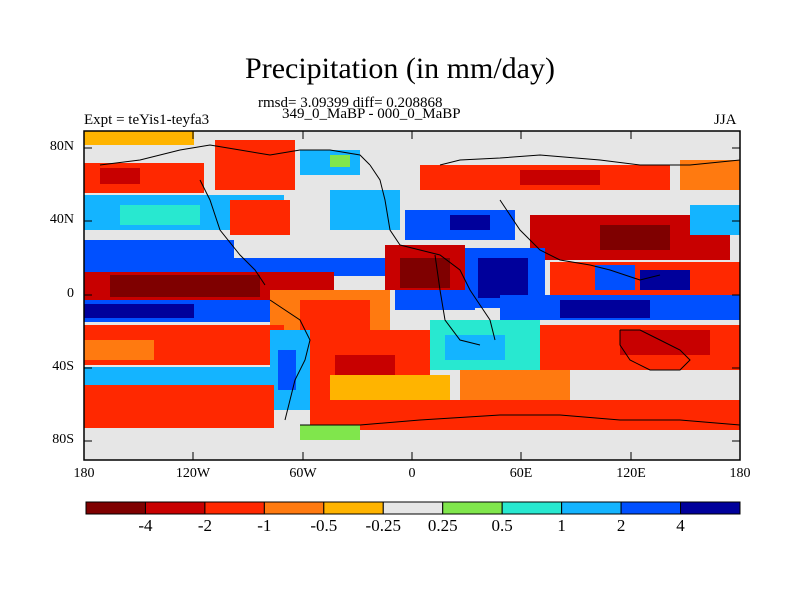 The height and width of the screenshot is (600, 800). I want to click on lat-tick-label: 0, so click(70, 293).